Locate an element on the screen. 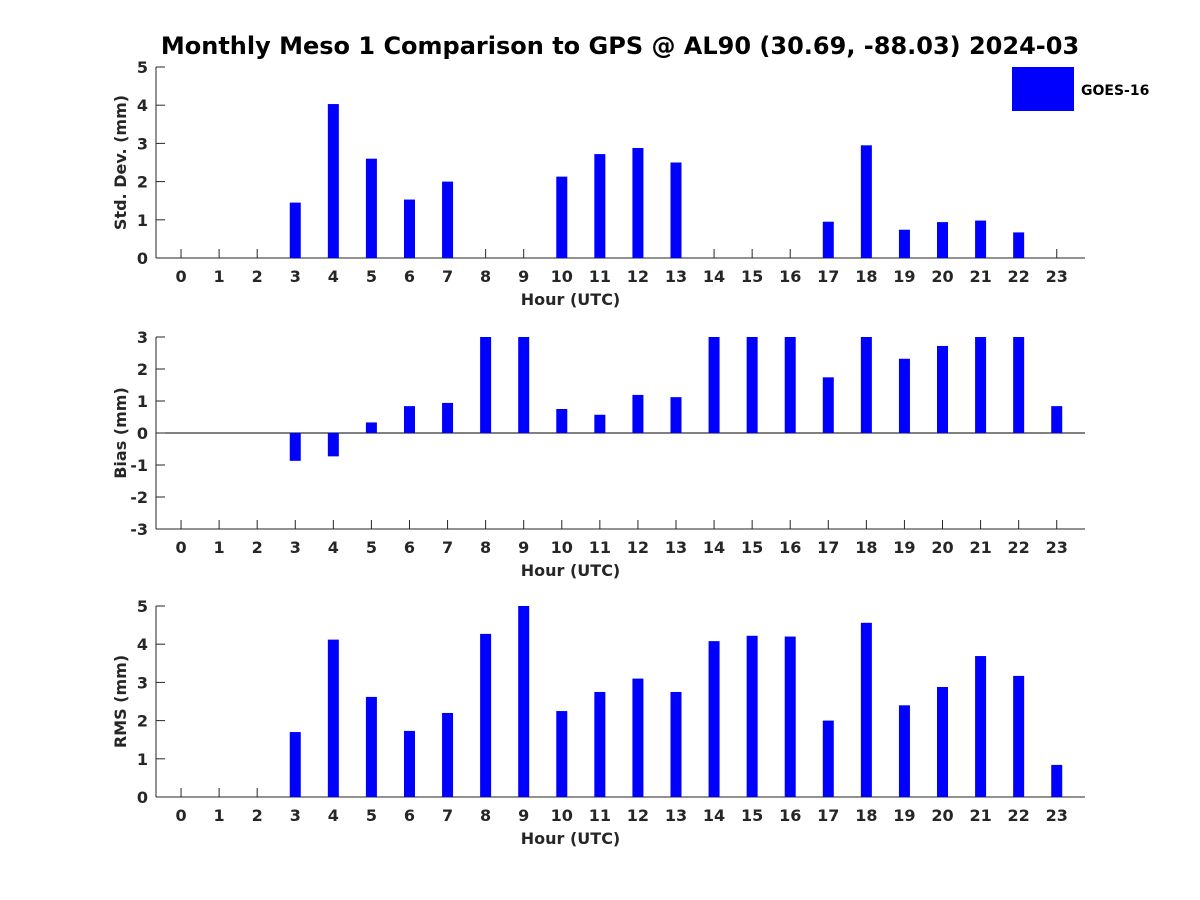 This screenshot has width=1200, height=900. std-dev-ytick-label: 0 is located at coordinates (142, 258).